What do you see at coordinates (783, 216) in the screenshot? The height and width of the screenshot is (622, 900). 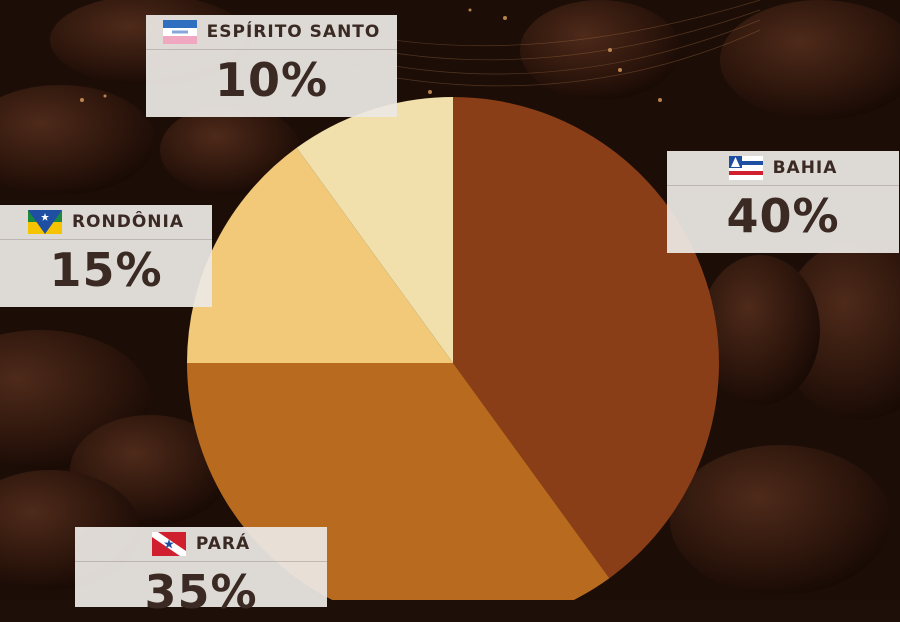 I see `label-value: 40%` at bounding box center [783, 216].